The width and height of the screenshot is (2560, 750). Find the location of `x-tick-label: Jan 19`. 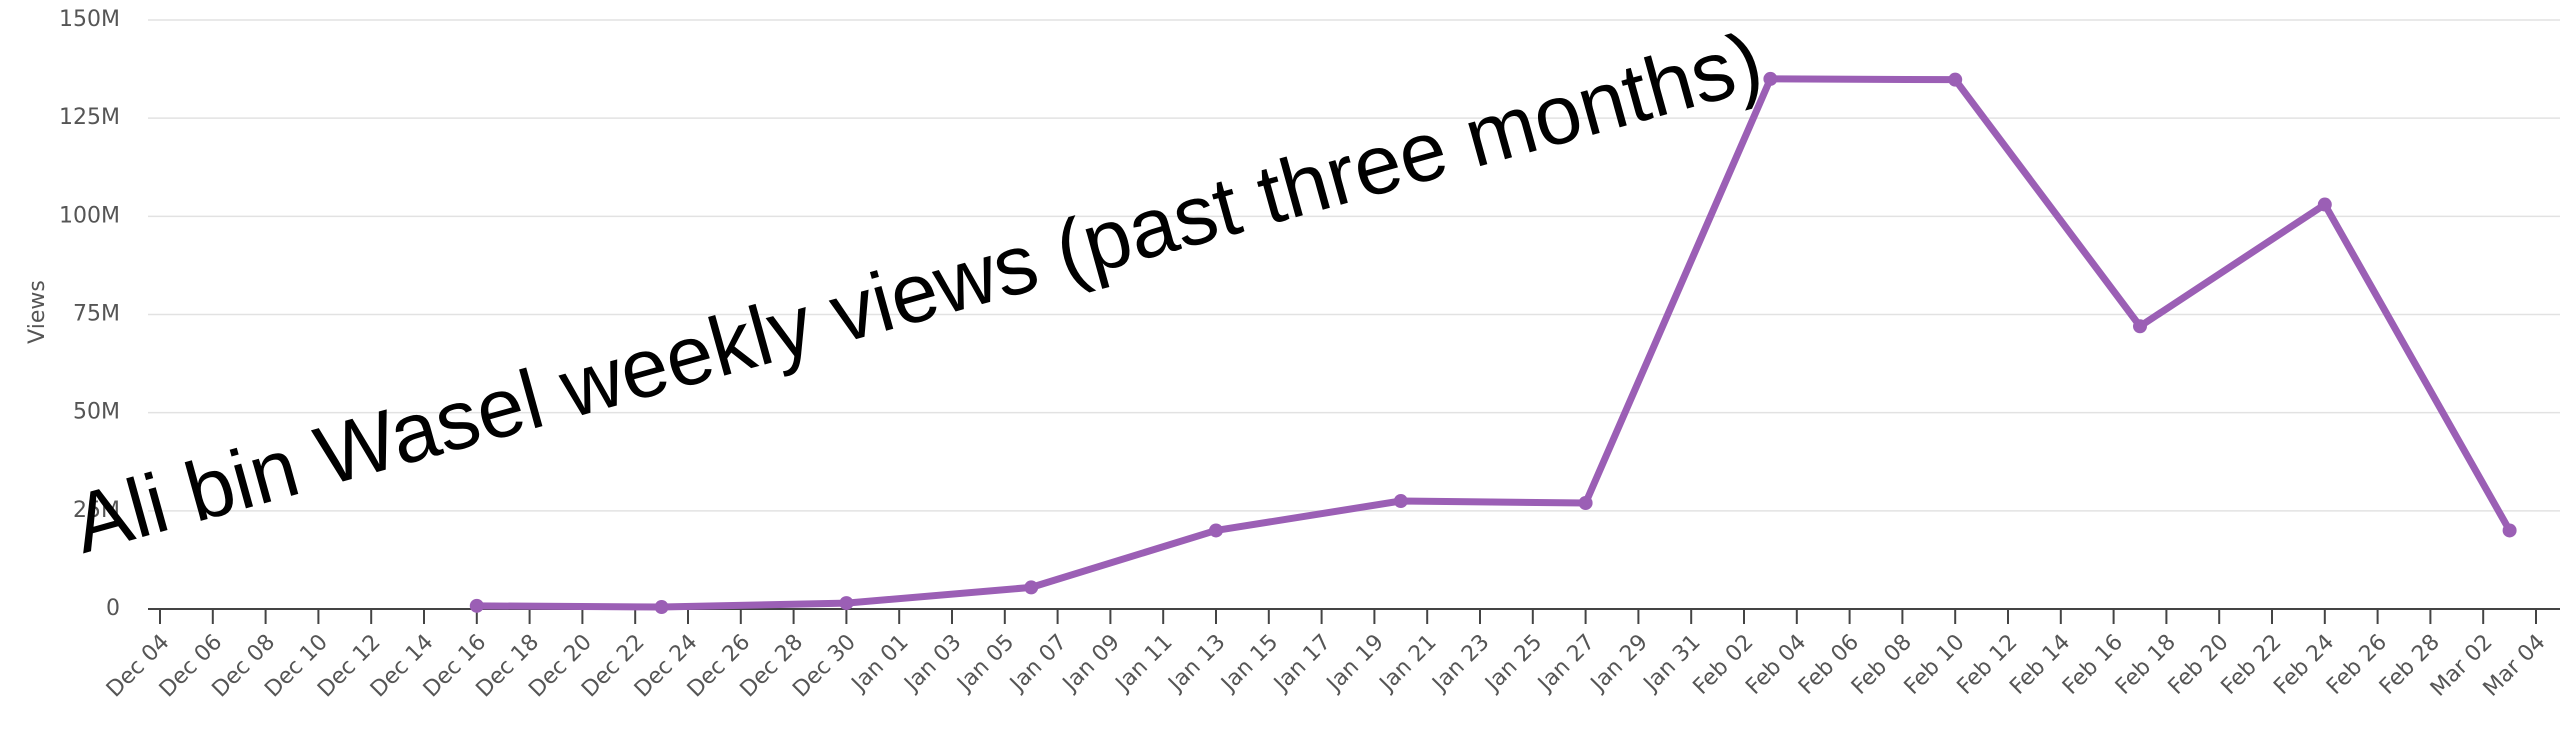

x-tick-label: Jan 19 is located at coordinates (1355, 664).